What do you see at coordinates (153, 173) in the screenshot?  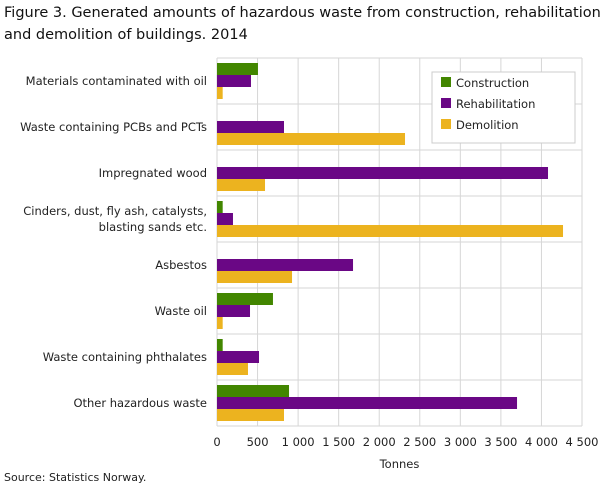 I see `y-tick-label: Impregnated wood` at bounding box center [153, 173].